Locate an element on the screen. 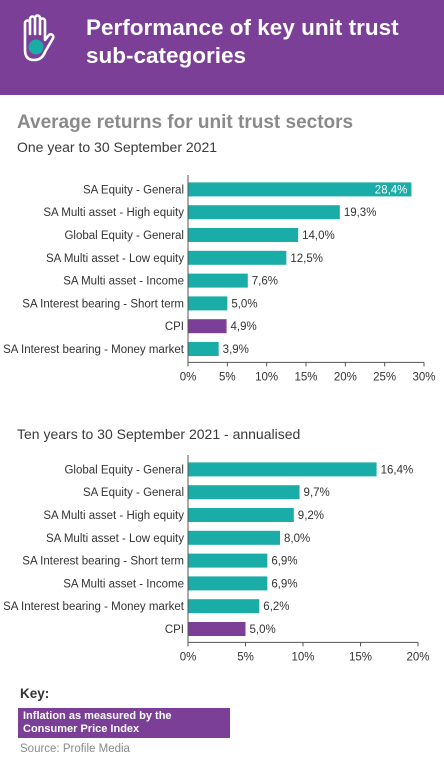 Image resolution: width=444 pixels, height=767 pixels. value-label: 16,4% is located at coordinates (397, 470).